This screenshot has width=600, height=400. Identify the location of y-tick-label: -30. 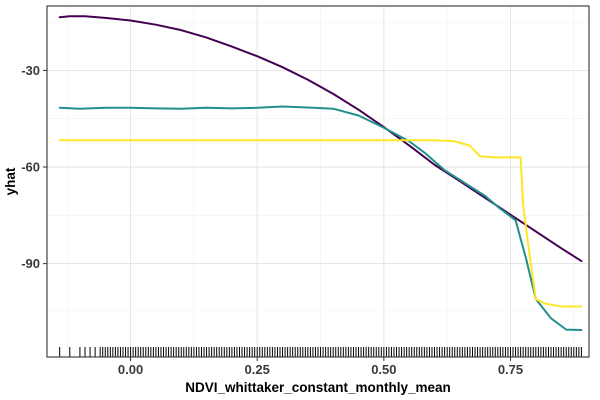
(30, 70).